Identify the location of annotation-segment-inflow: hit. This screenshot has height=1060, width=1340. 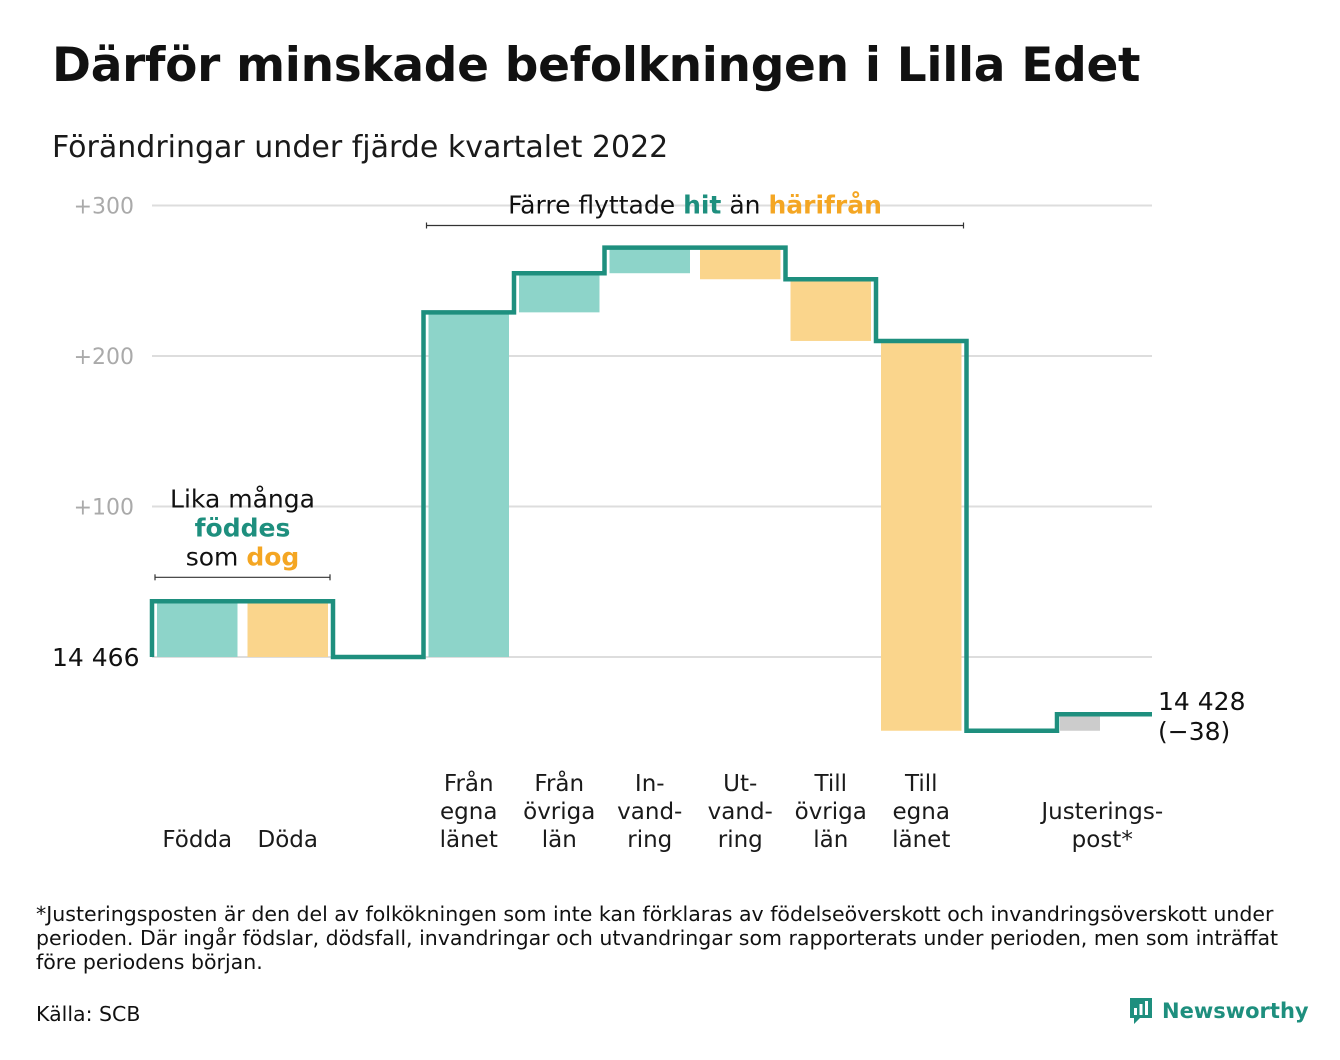
(702, 205).